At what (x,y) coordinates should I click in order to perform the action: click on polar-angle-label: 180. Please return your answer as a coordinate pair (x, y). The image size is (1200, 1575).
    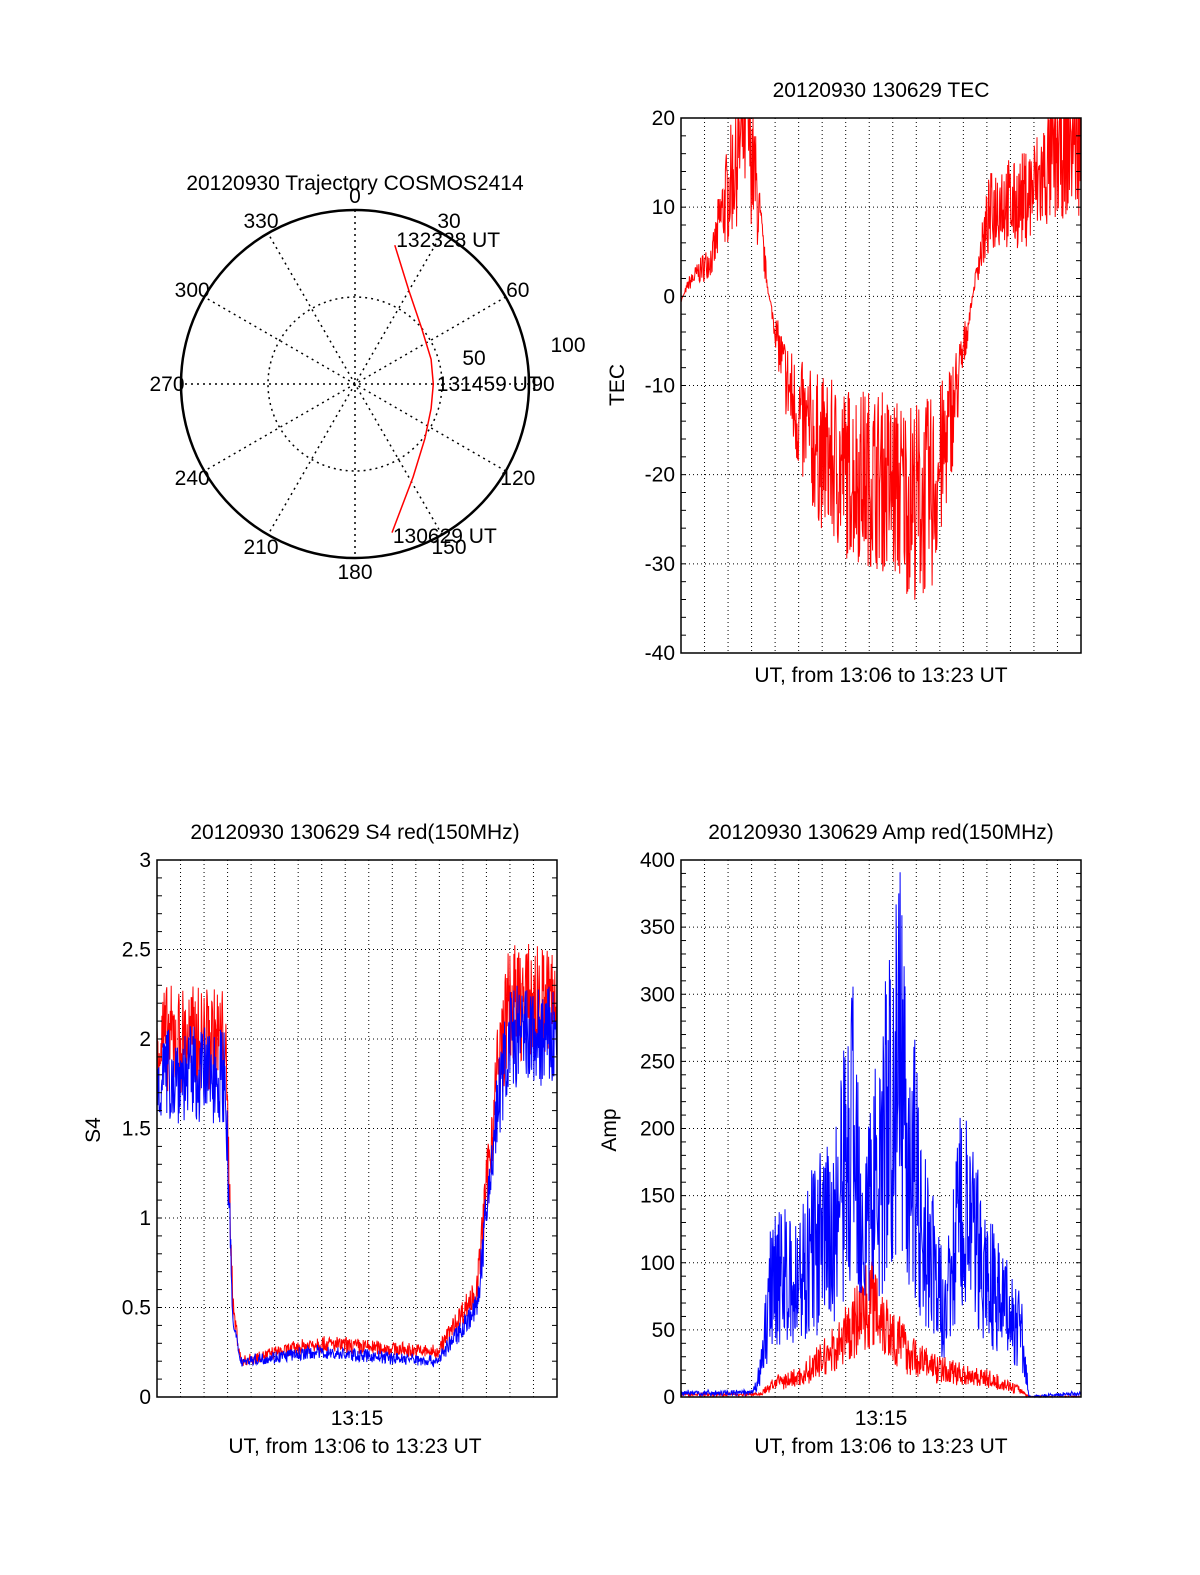
    Looking at the image, I should click on (354, 572).